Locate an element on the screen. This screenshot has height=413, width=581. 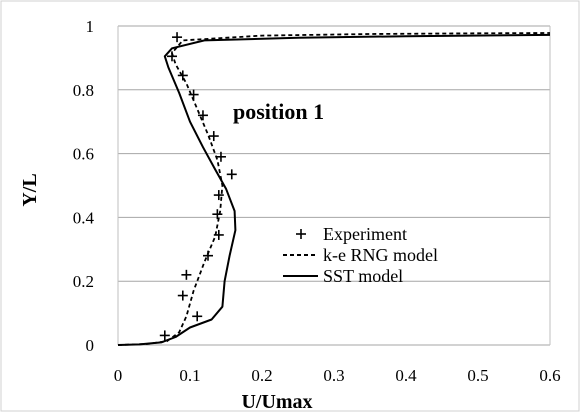
annotation-position-label: position 1 is located at coordinates (278, 111).